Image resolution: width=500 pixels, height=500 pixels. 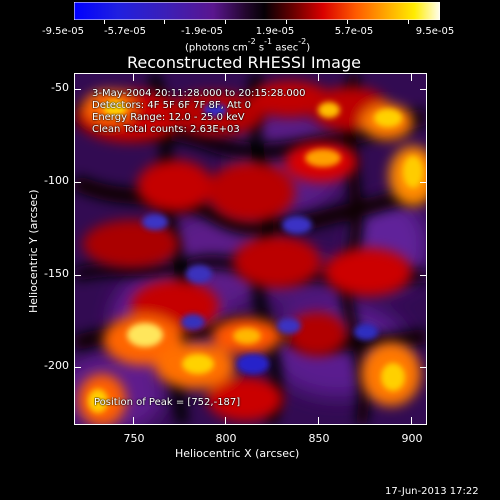 What do you see at coordinates (354, 31) in the screenshot?
I see `colorbar-label-5: 5.7e-05` at bounding box center [354, 31].